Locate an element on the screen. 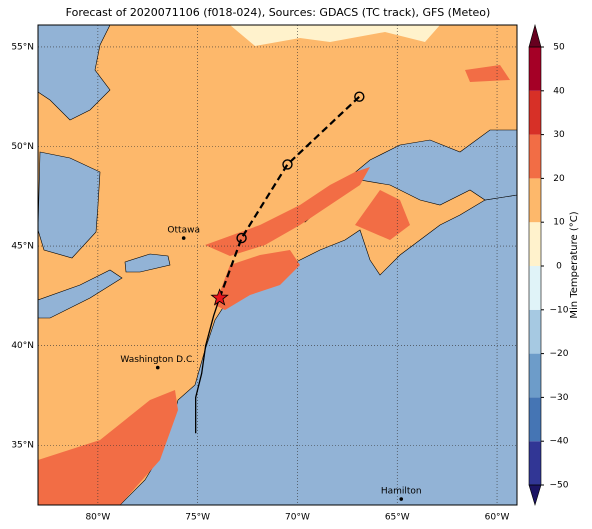 The width and height of the screenshot is (592, 529). colorbar-tick-label: 50 is located at coordinates (559, 48).